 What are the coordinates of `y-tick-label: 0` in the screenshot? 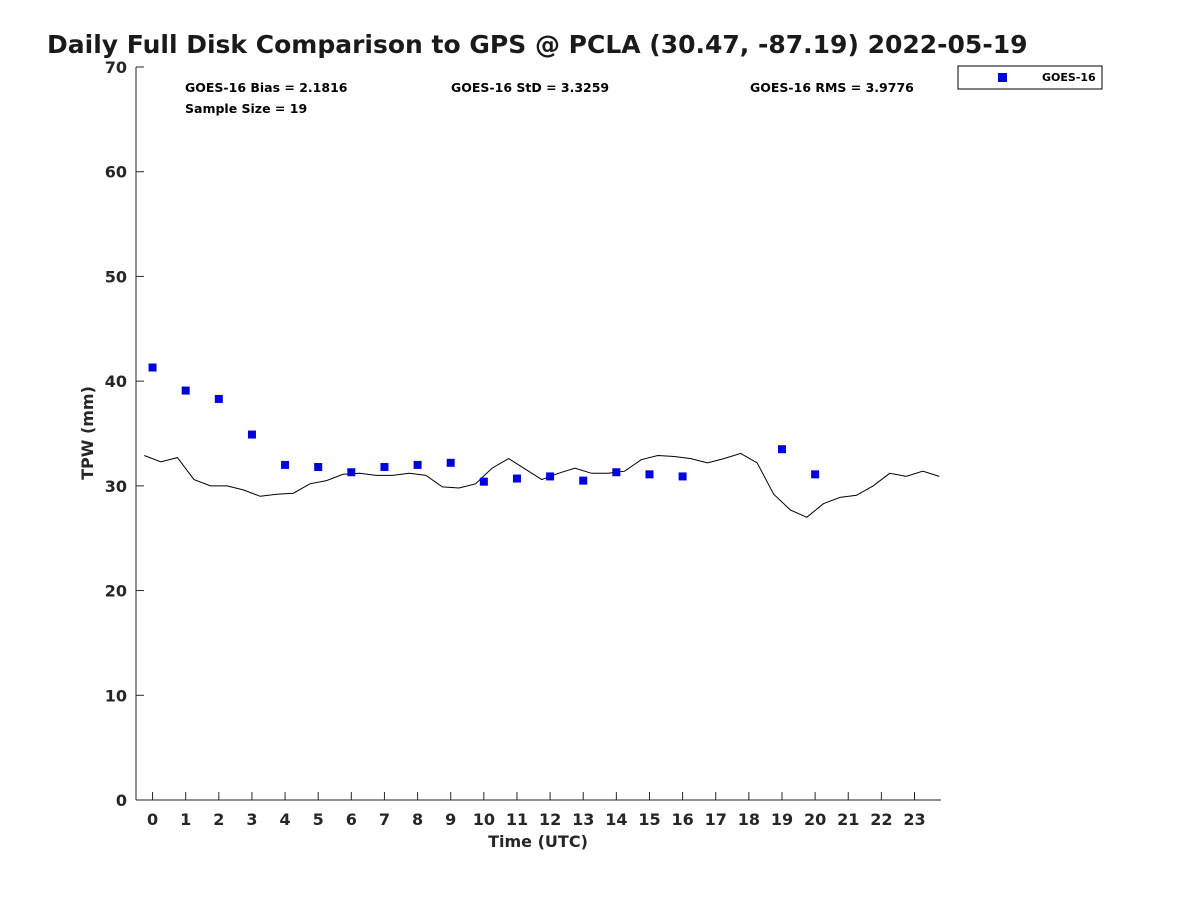 It's located at (121, 800).